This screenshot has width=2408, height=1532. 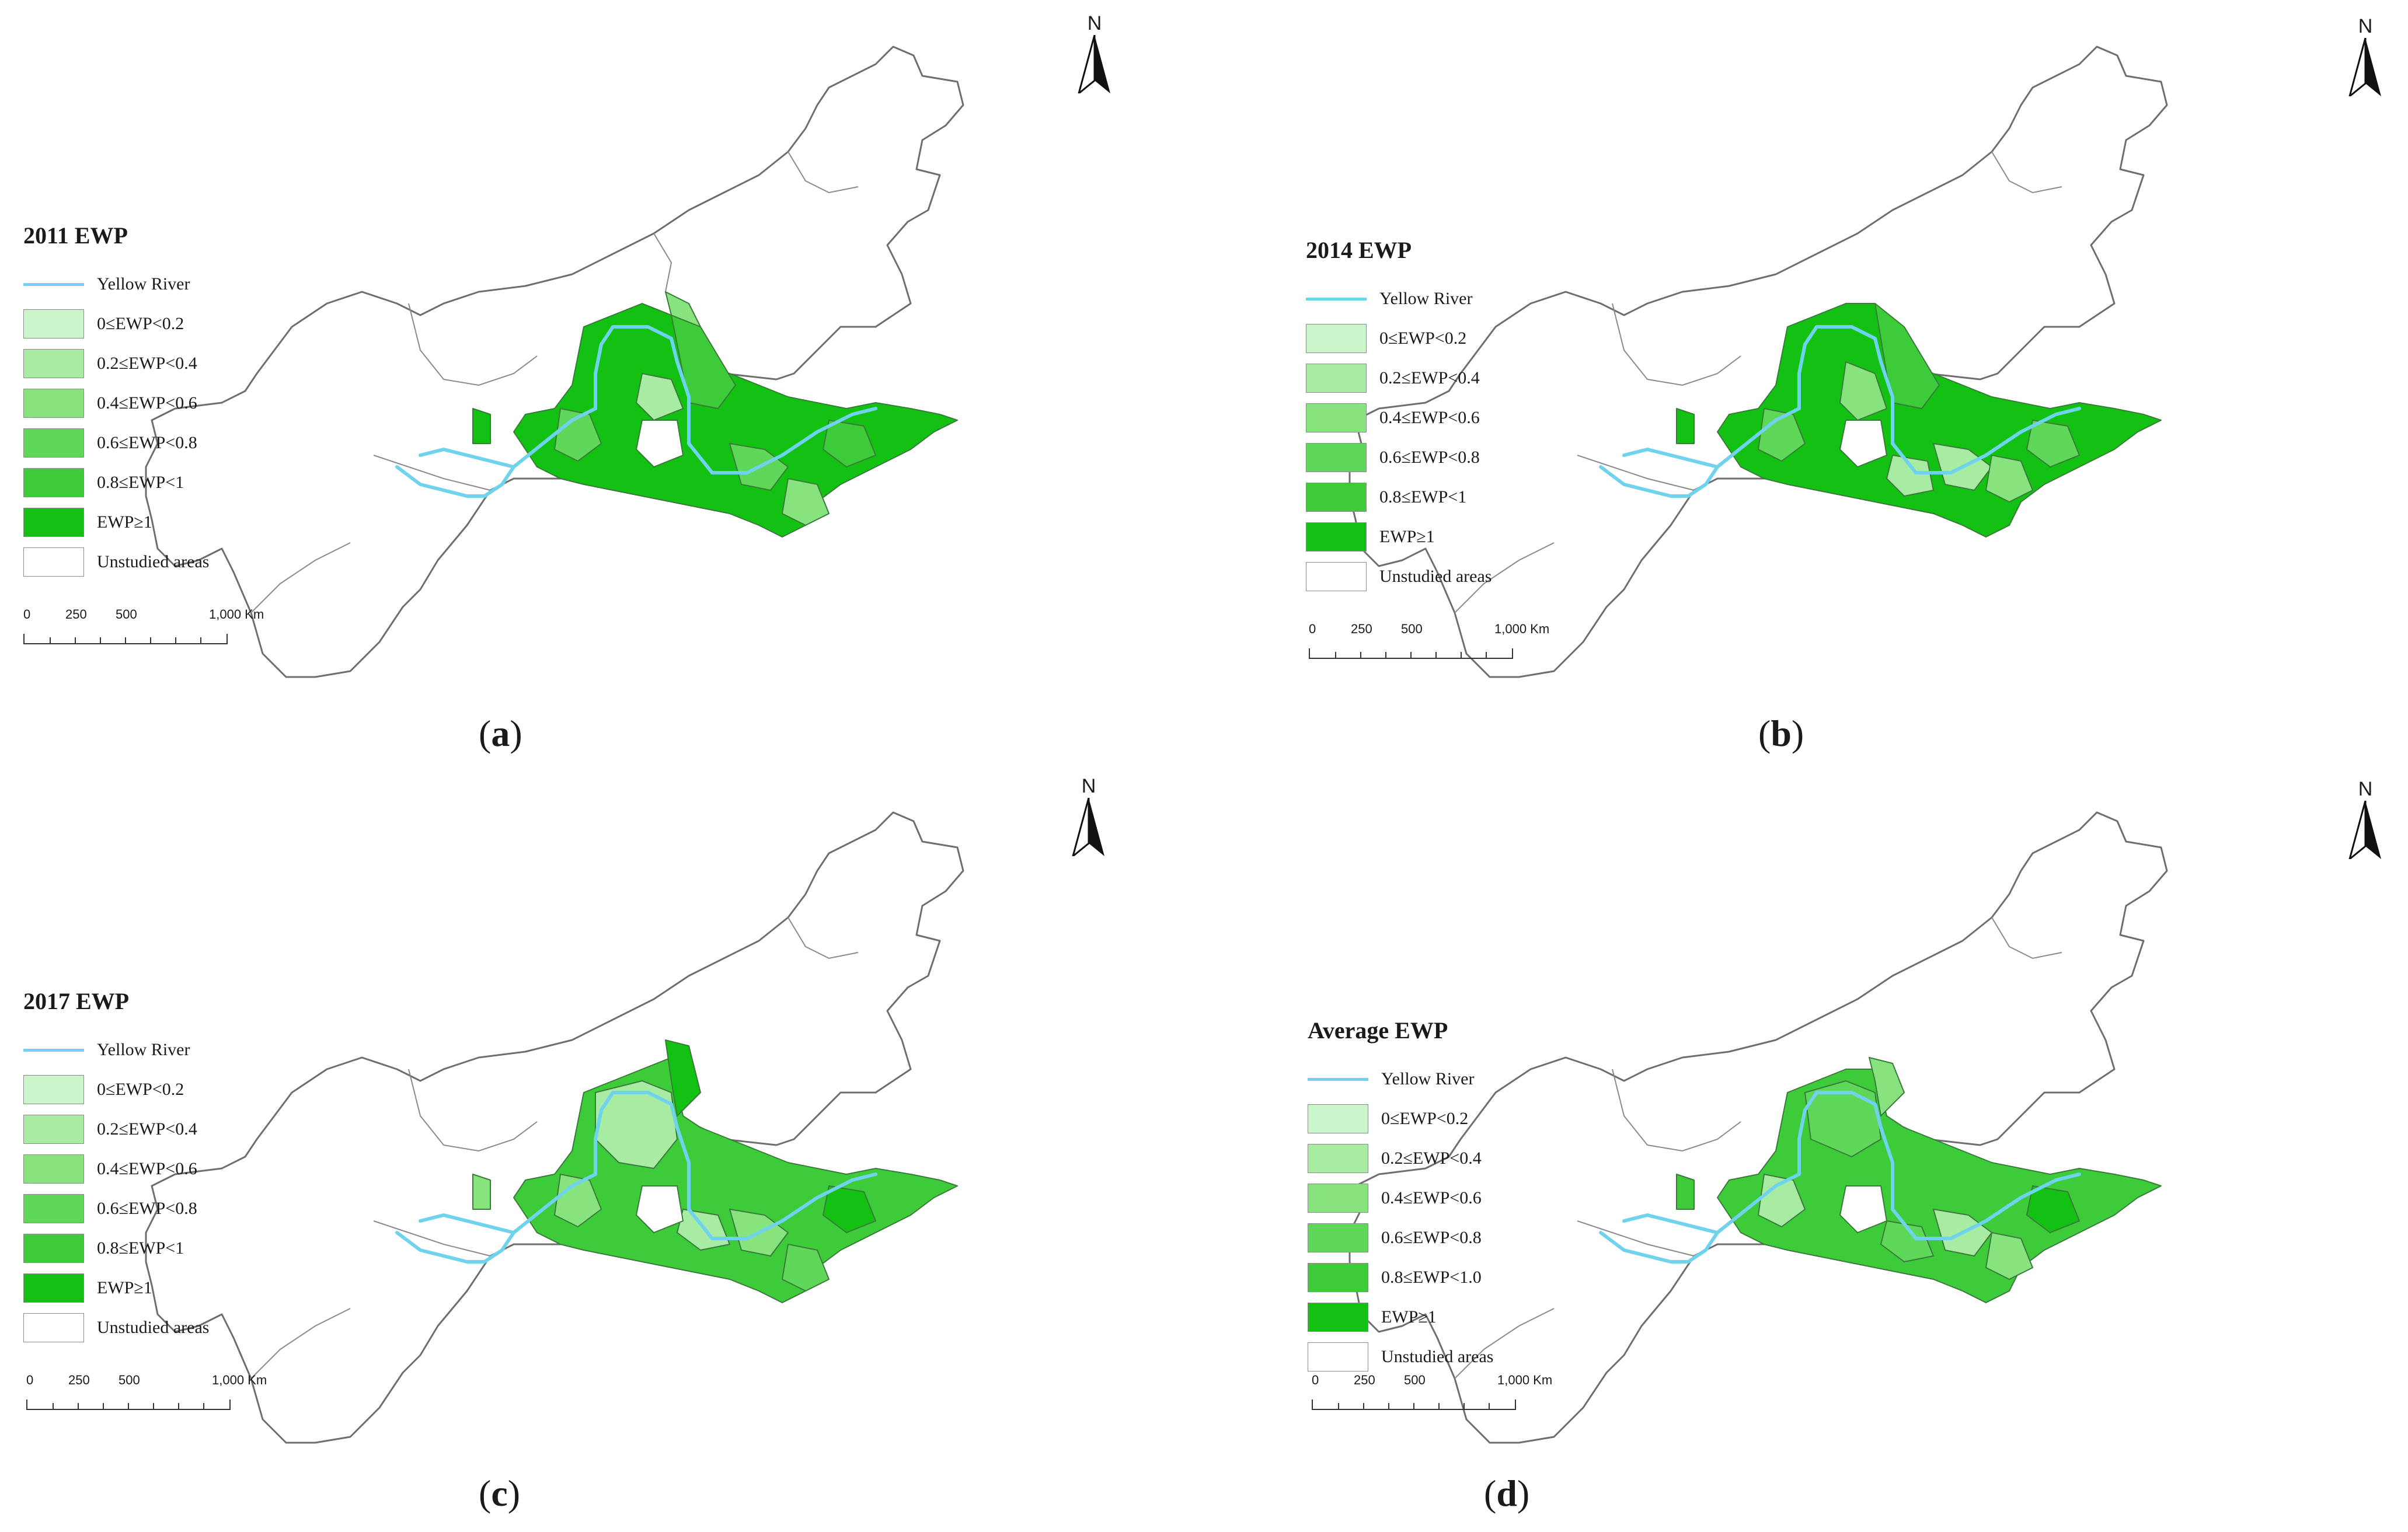 What do you see at coordinates (75, 235) in the screenshot?
I see `legend-title: 2011 EWP` at bounding box center [75, 235].